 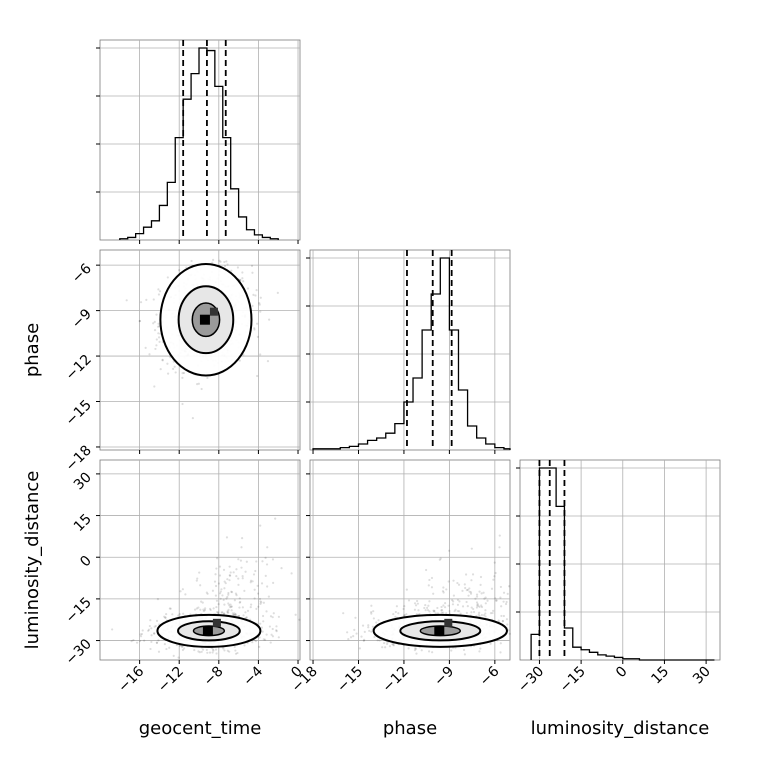 What do you see at coordinates (411, 353) in the screenshot?
I see `histogram-phase` at bounding box center [411, 353].